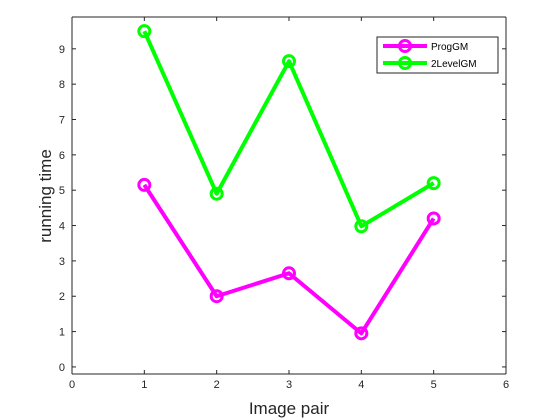 The image size is (560, 420). What do you see at coordinates (62, 121) in the screenshot?
I see `y-tick-label: 7` at bounding box center [62, 121].